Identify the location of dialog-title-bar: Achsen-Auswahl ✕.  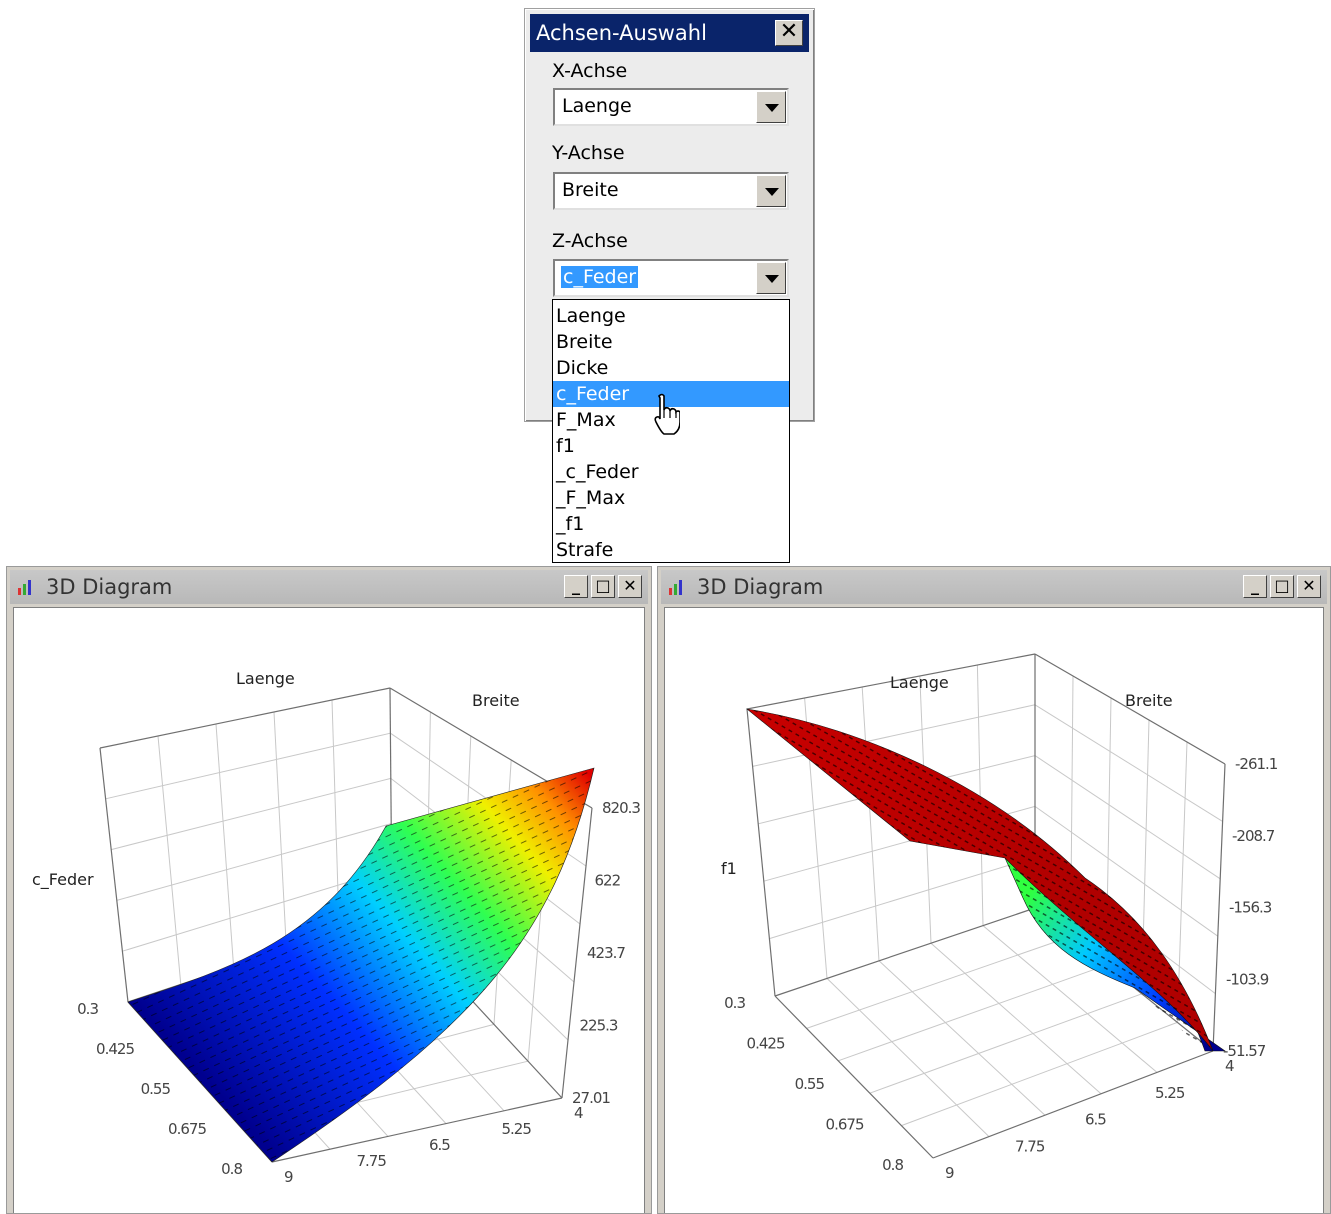
(669, 33).